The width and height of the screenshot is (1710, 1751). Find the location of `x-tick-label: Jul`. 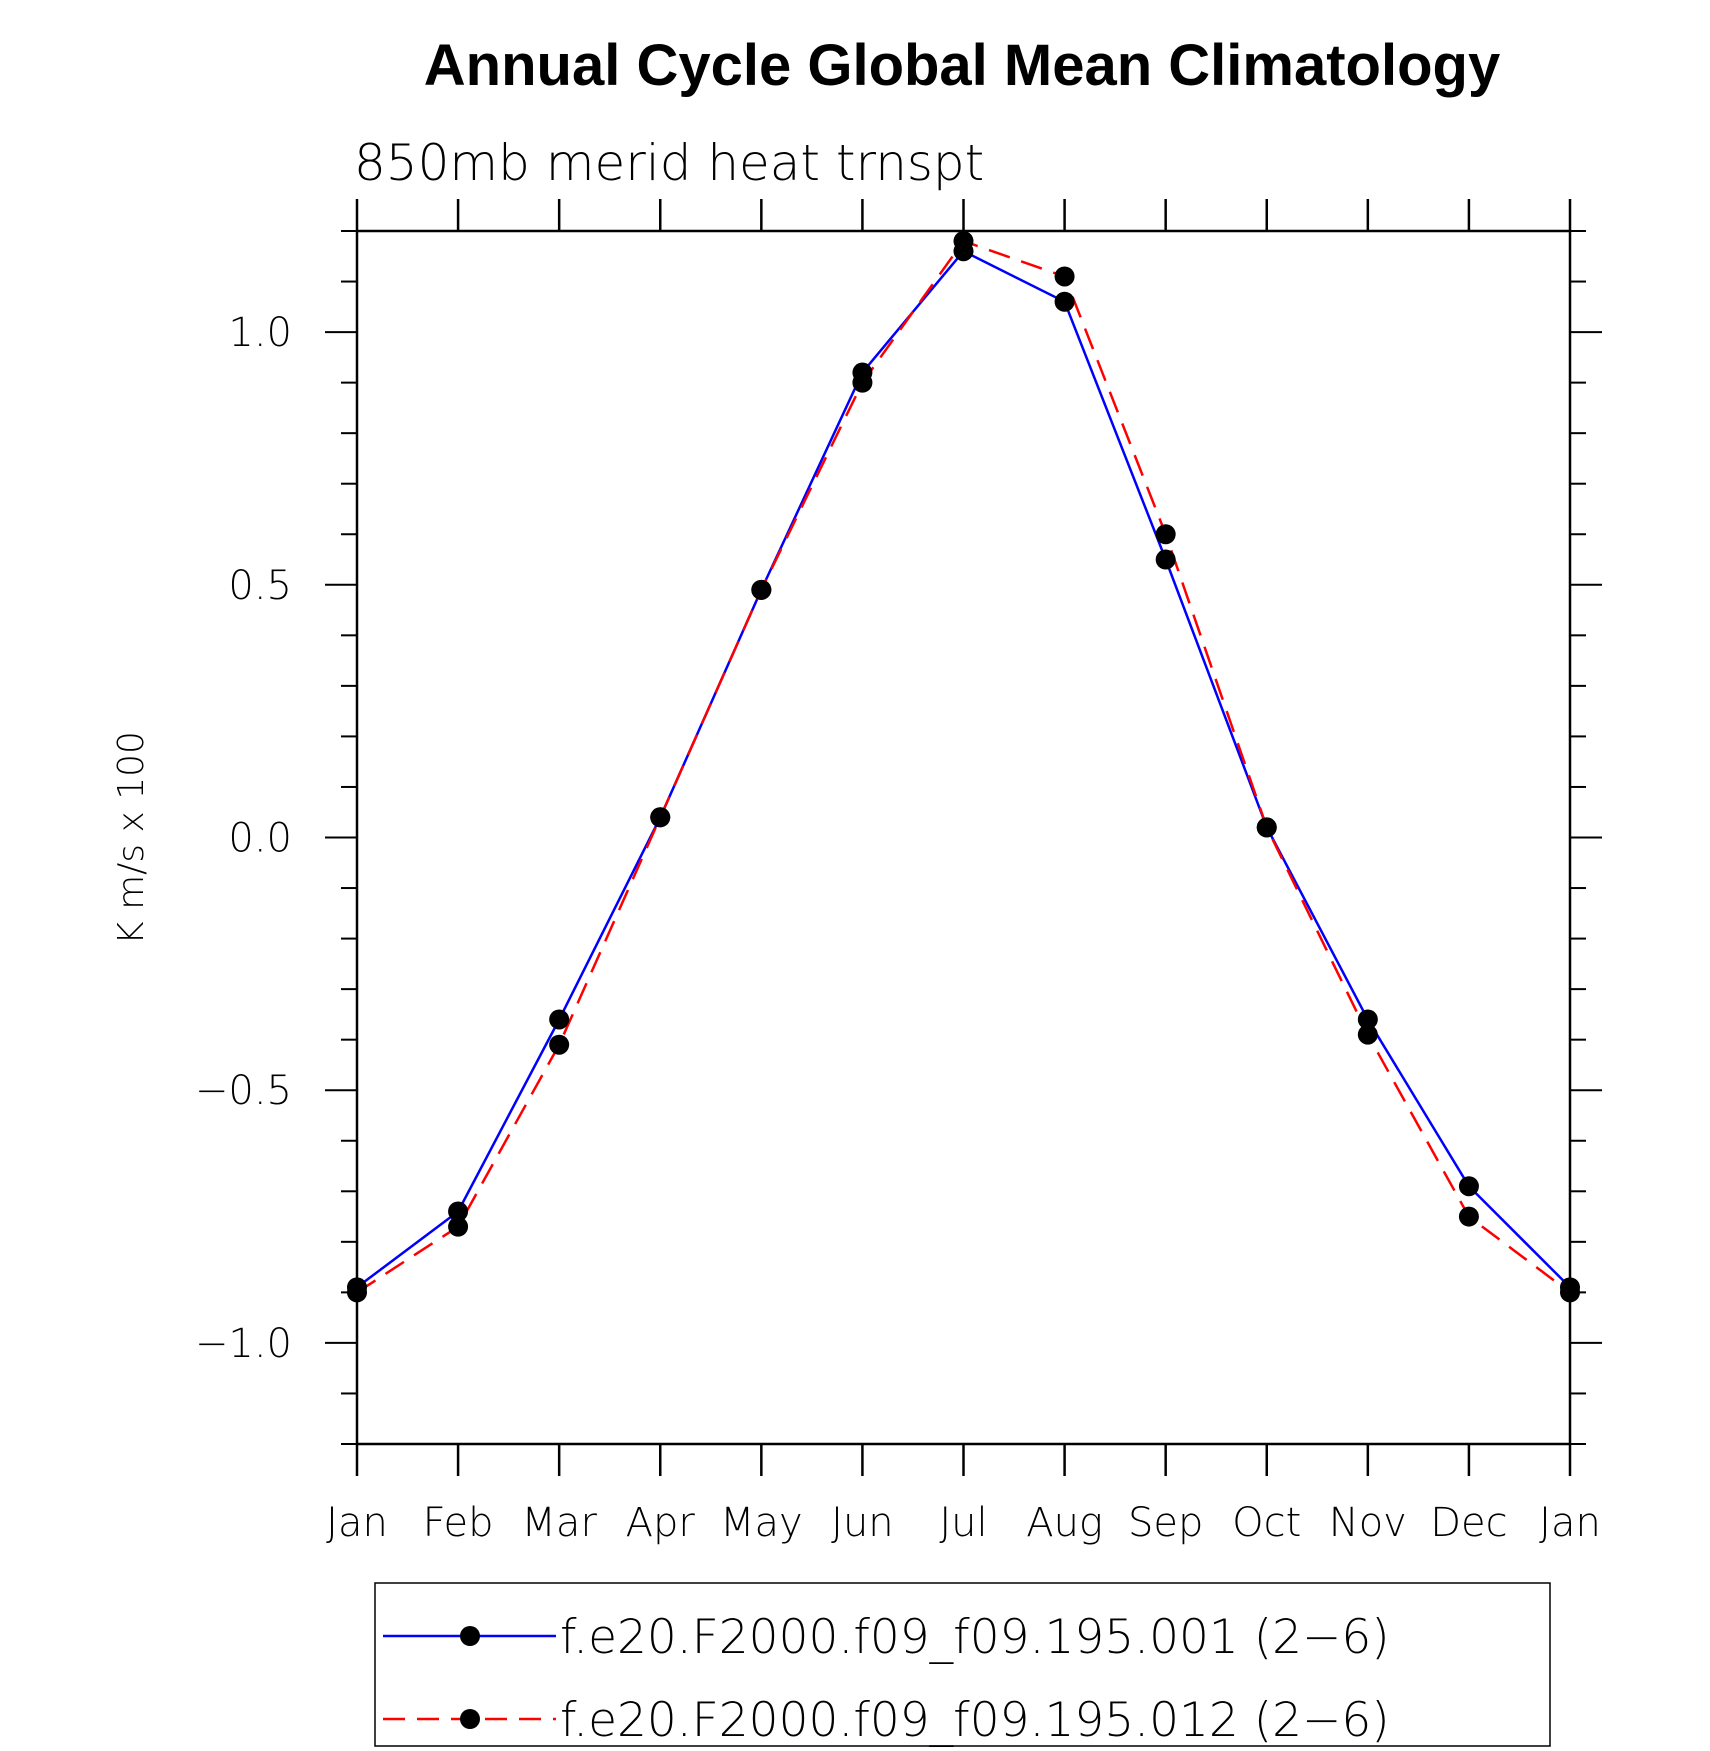

x-tick-label: Jul is located at coordinates (963, 1523).